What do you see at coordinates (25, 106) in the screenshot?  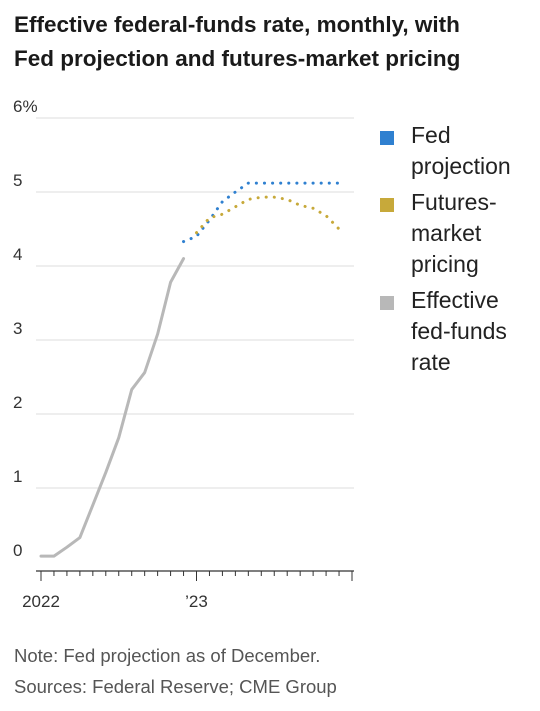 I see `y-tick-label: 6%` at bounding box center [25, 106].